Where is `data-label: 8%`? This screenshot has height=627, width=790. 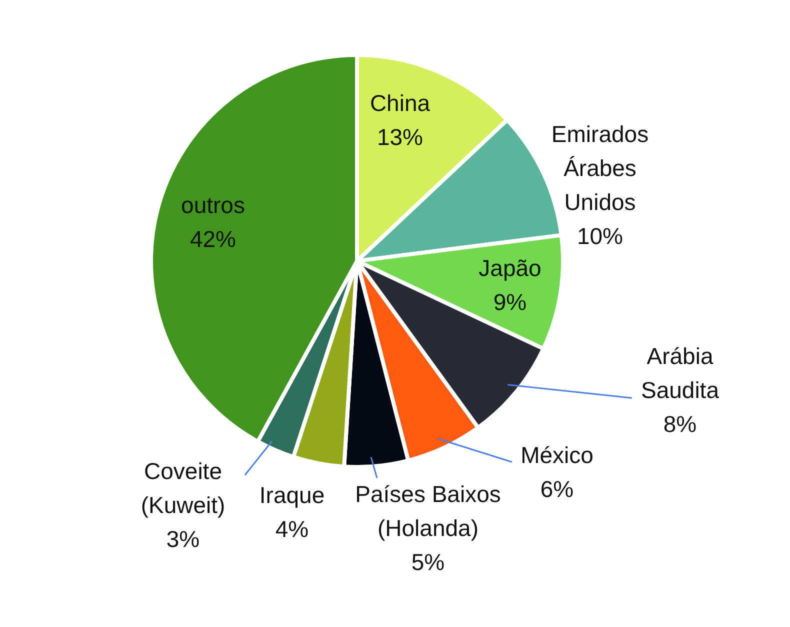
data-label: 8% is located at coordinates (680, 424).